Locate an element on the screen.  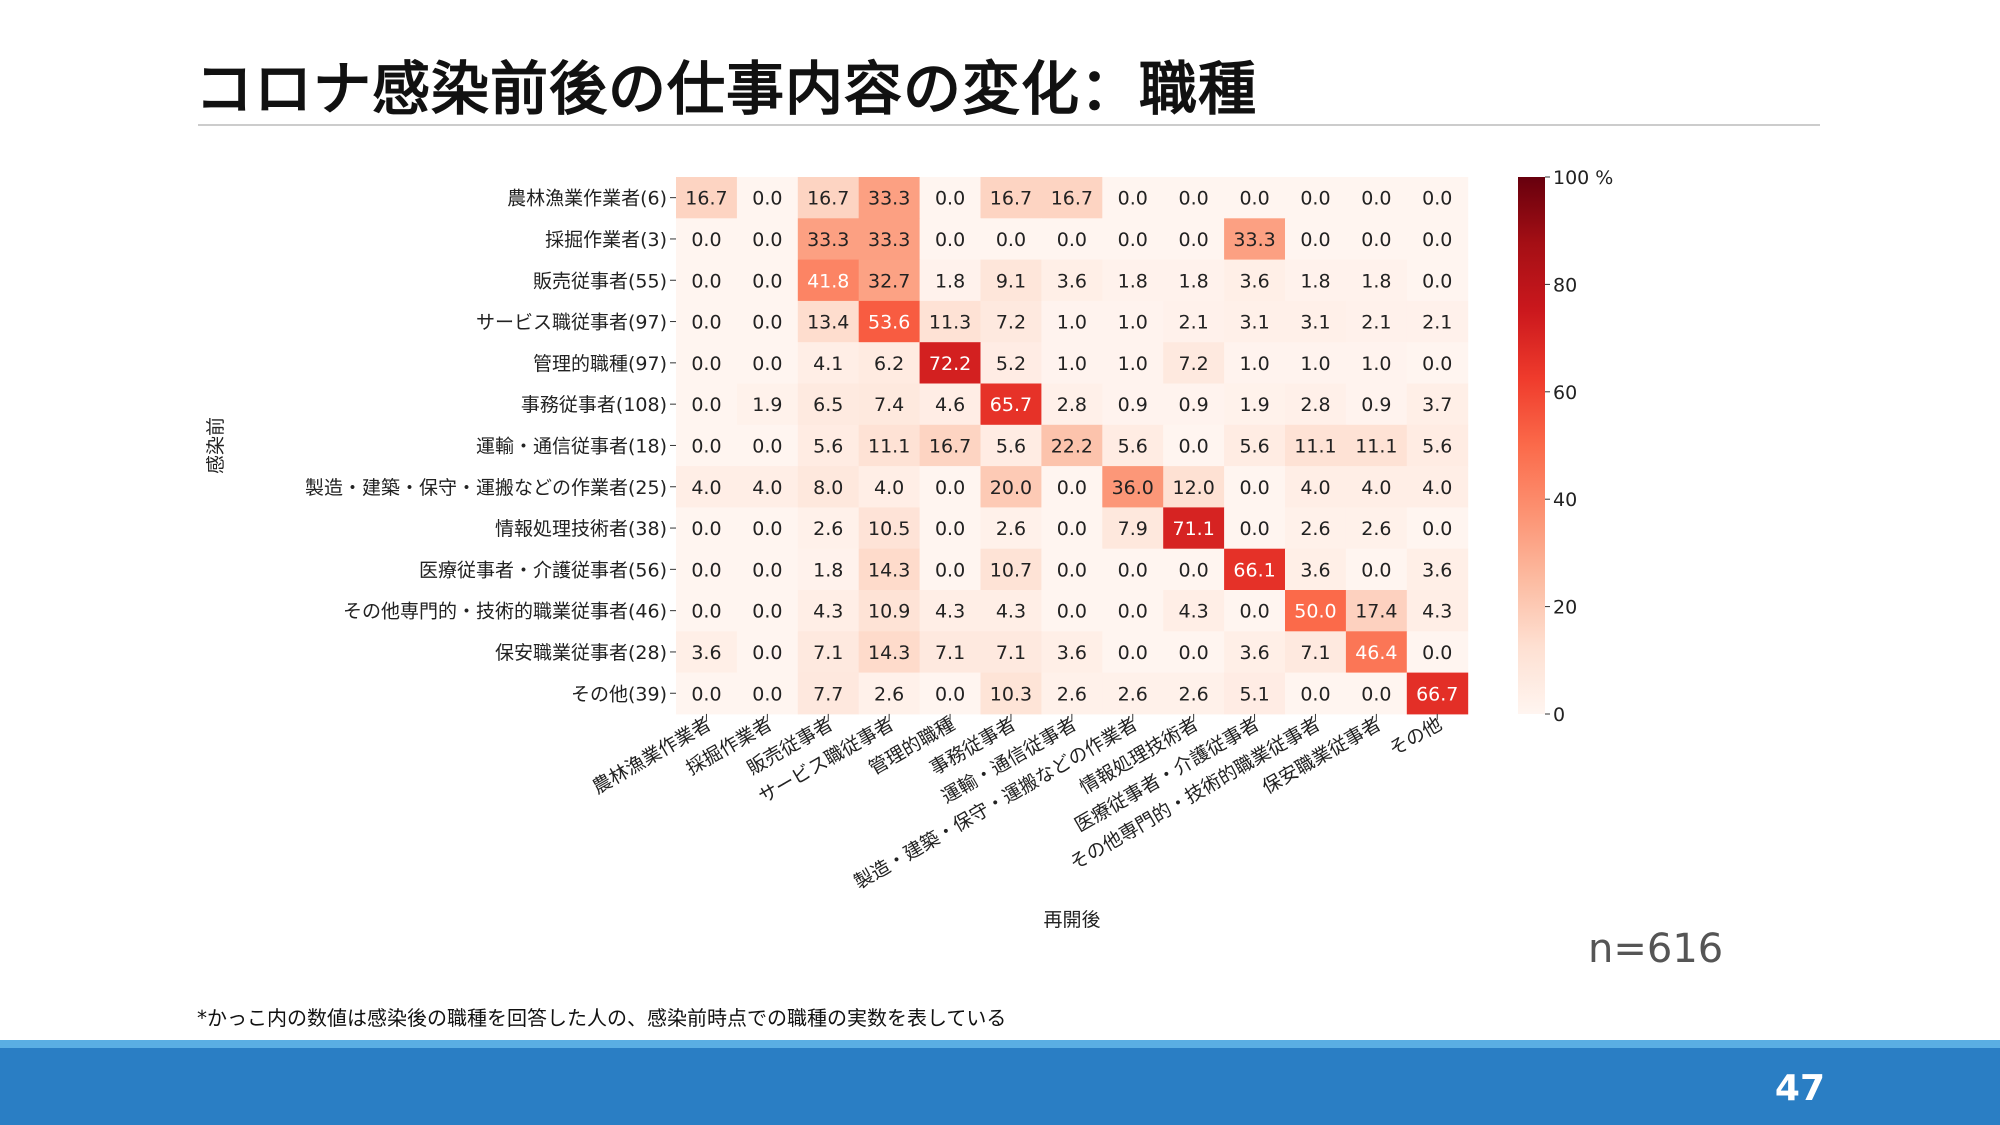
cell-value: 10.5 is located at coordinates (889, 529).